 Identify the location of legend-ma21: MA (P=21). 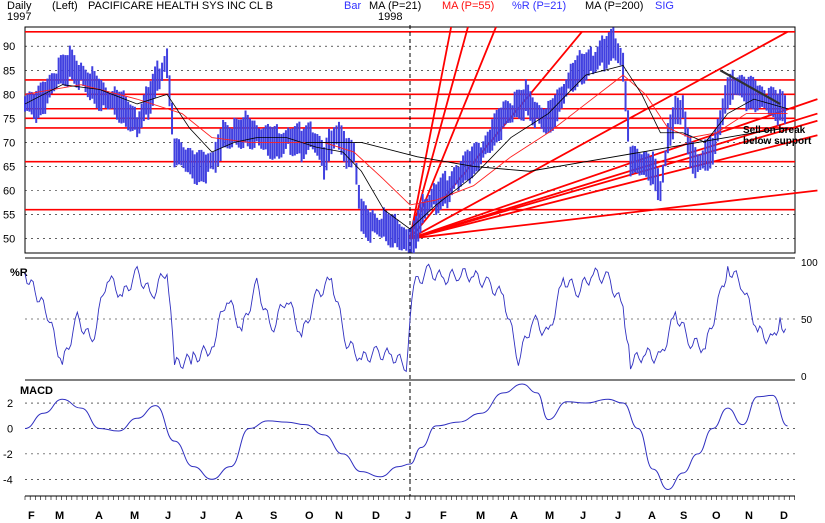
(395, 6).